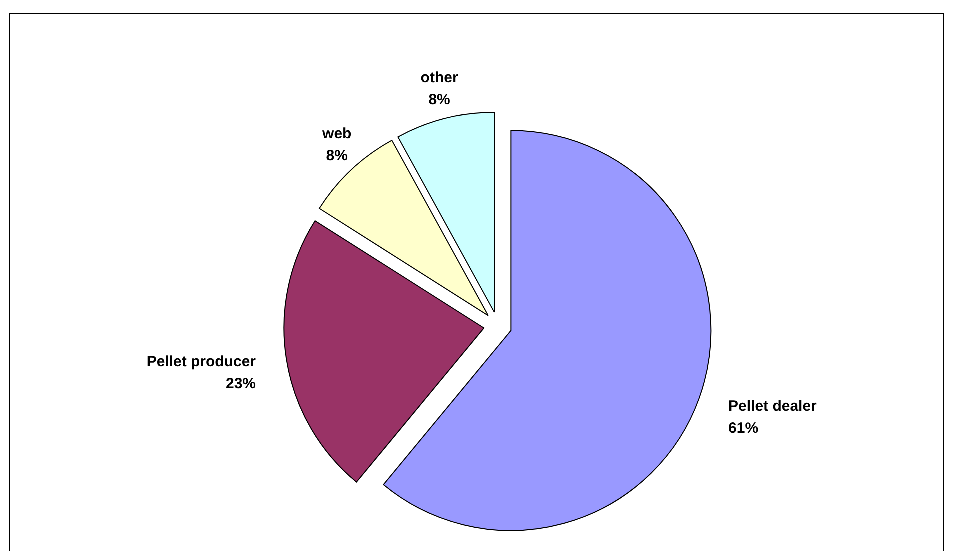 Image resolution: width=956 pixels, height=551 pixels. What do you see at coordinates (337, 134) in the screenshot?
I see `slice-label: web` at bounding box center [337, 134].